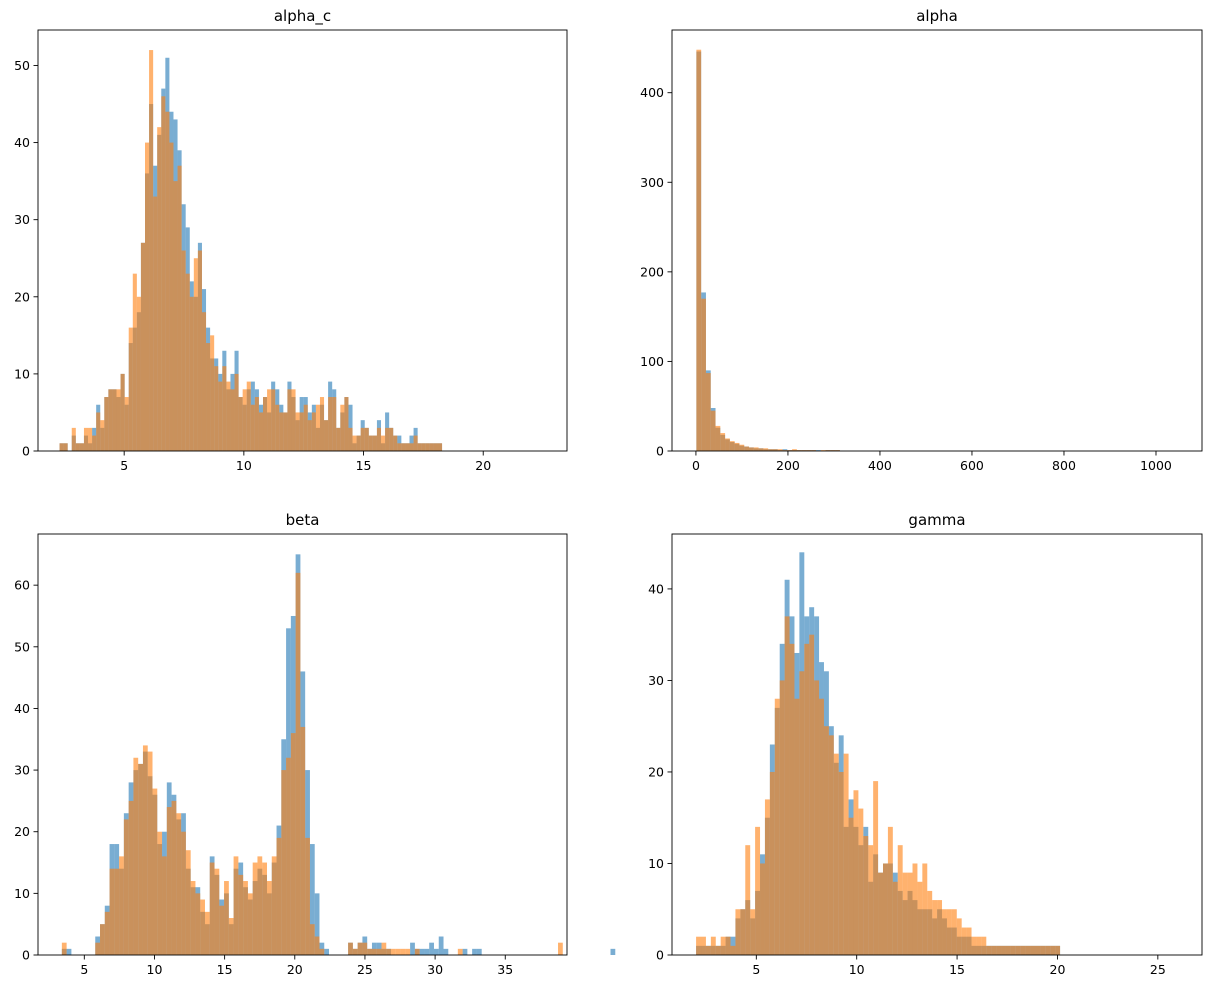  I want to click on gamma-x-tick-label: 25, so click(1158, 969).